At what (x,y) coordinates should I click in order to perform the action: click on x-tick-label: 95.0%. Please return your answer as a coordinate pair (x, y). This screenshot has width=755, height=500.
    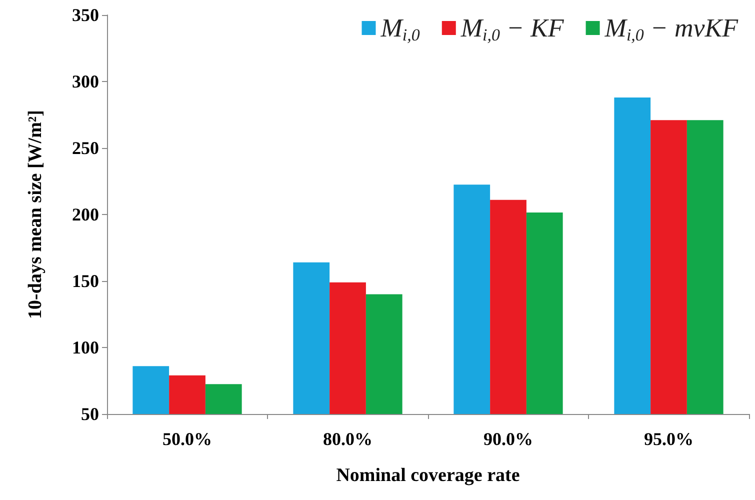
    Looking at the image, I should click on (669, 439).